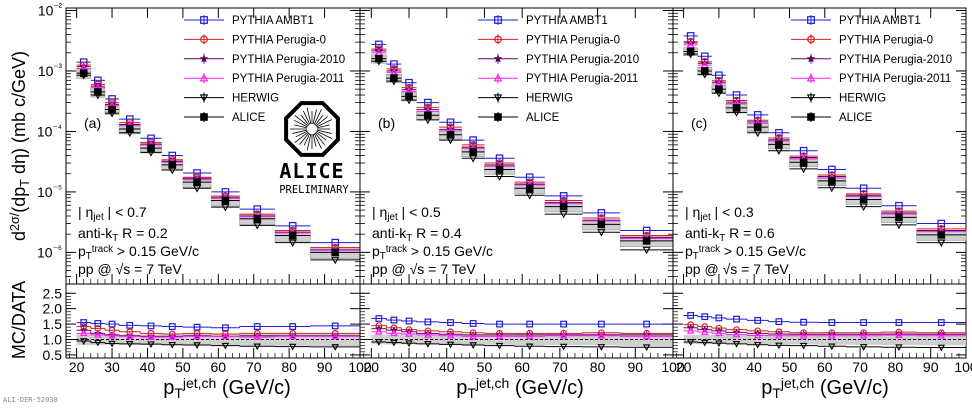  Describe the element at coordinates (406, 213) in the screenshot. I see `info-line: | ηjet | < 0.5` at that location.